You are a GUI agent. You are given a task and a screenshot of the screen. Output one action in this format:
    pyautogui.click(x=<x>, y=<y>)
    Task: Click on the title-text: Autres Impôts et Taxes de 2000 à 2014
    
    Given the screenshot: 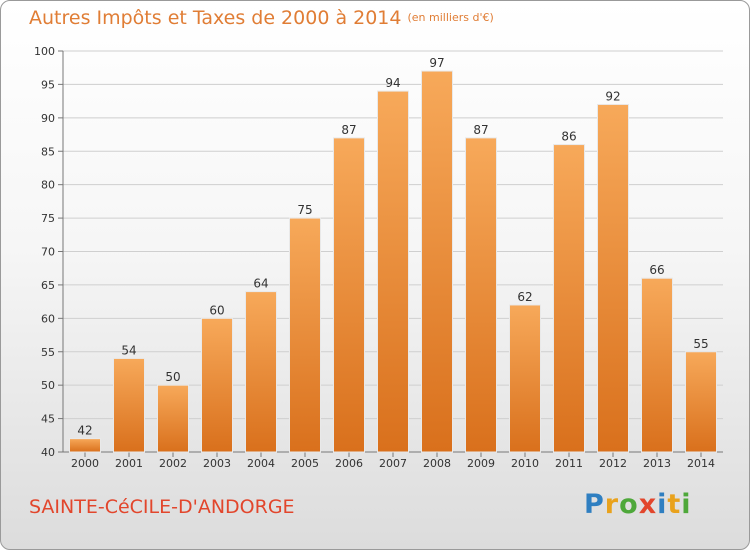 What is the action you would take?
    pyautogui.click(x=215, y=18)
    